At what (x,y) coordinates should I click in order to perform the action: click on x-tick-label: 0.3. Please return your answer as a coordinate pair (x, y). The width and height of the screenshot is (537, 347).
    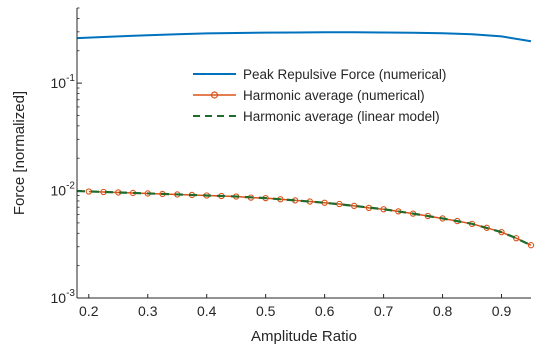
    Looking at the image, I should click on (148, 311).